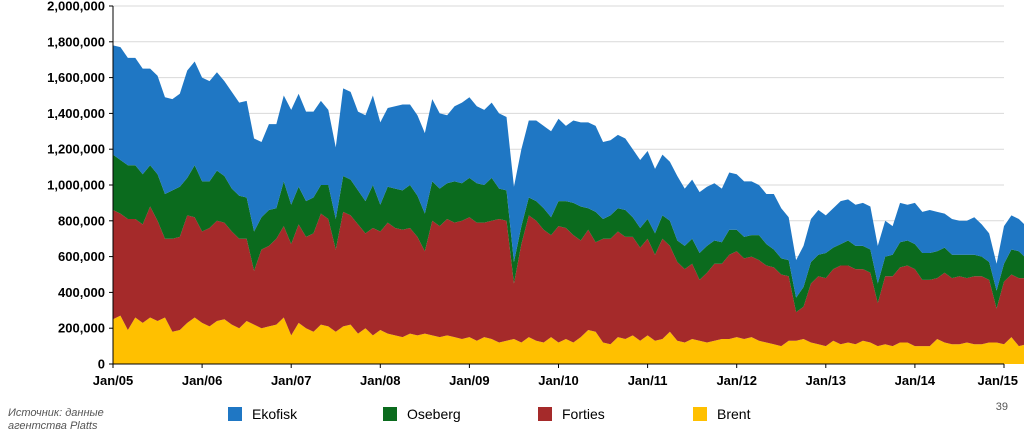 The image size is (1024, 441). Describe the element at coordinates (568, 339) in the screenshot. I see `area-brent` at that location.